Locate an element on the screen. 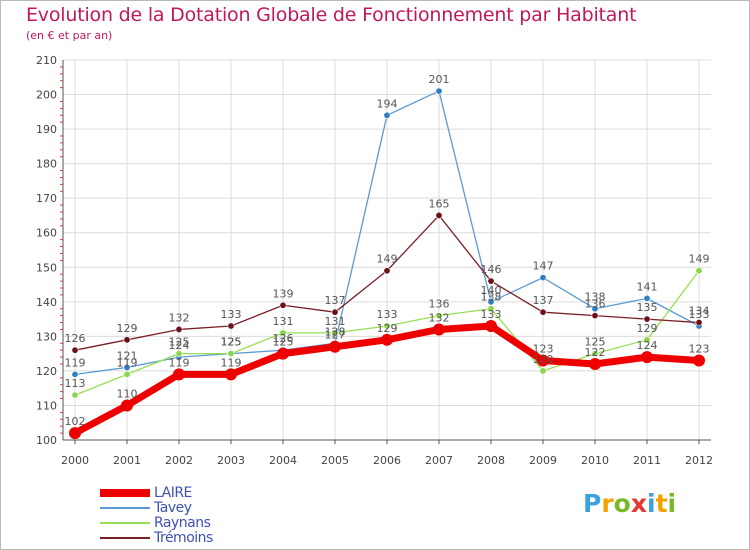 The image size is (750, 550). data-label: 139 is located at coordinates (283, 293).